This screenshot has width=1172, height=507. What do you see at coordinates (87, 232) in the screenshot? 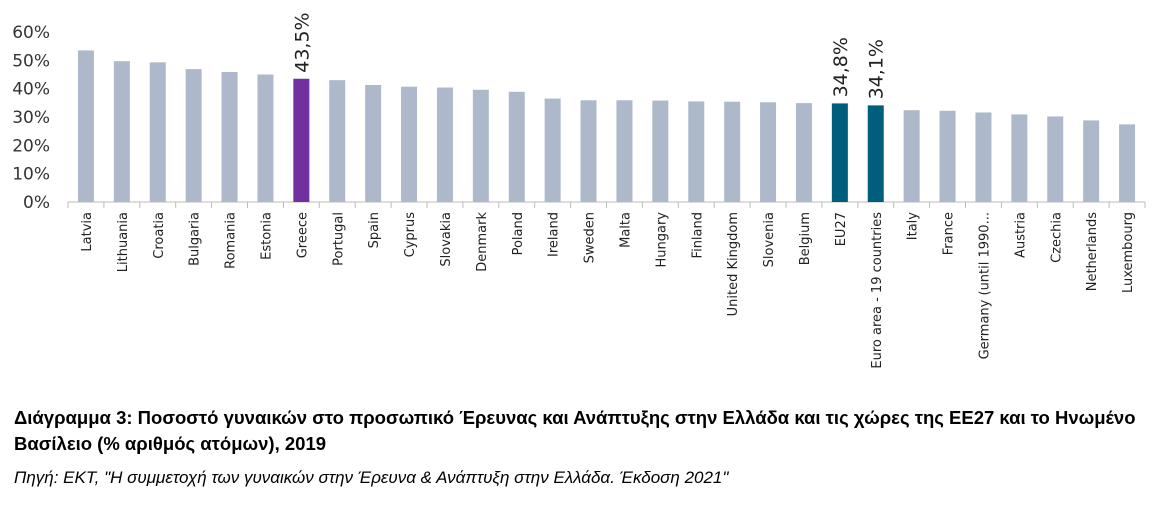
I see `x-tick-label: Latvia` at bounding box center [87, 232].